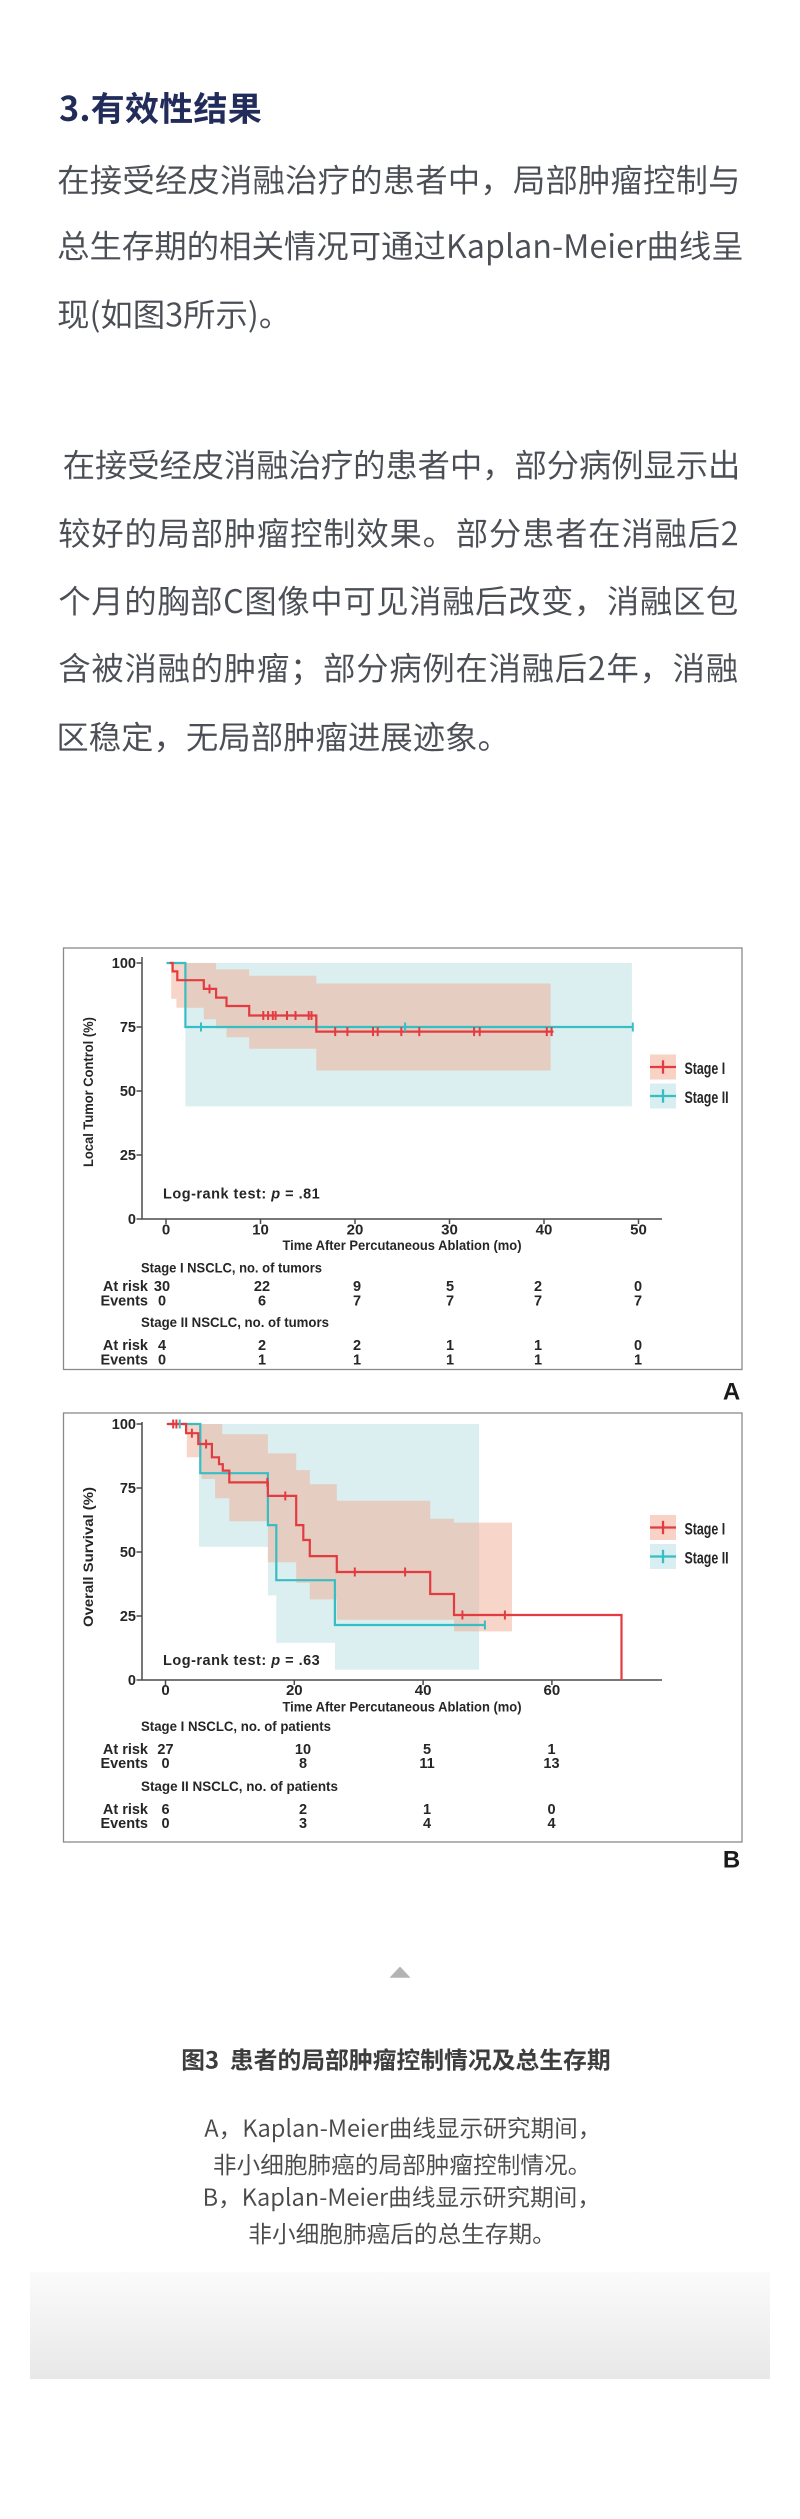  I want to click on svg-text: 13, so click(551, 1764).